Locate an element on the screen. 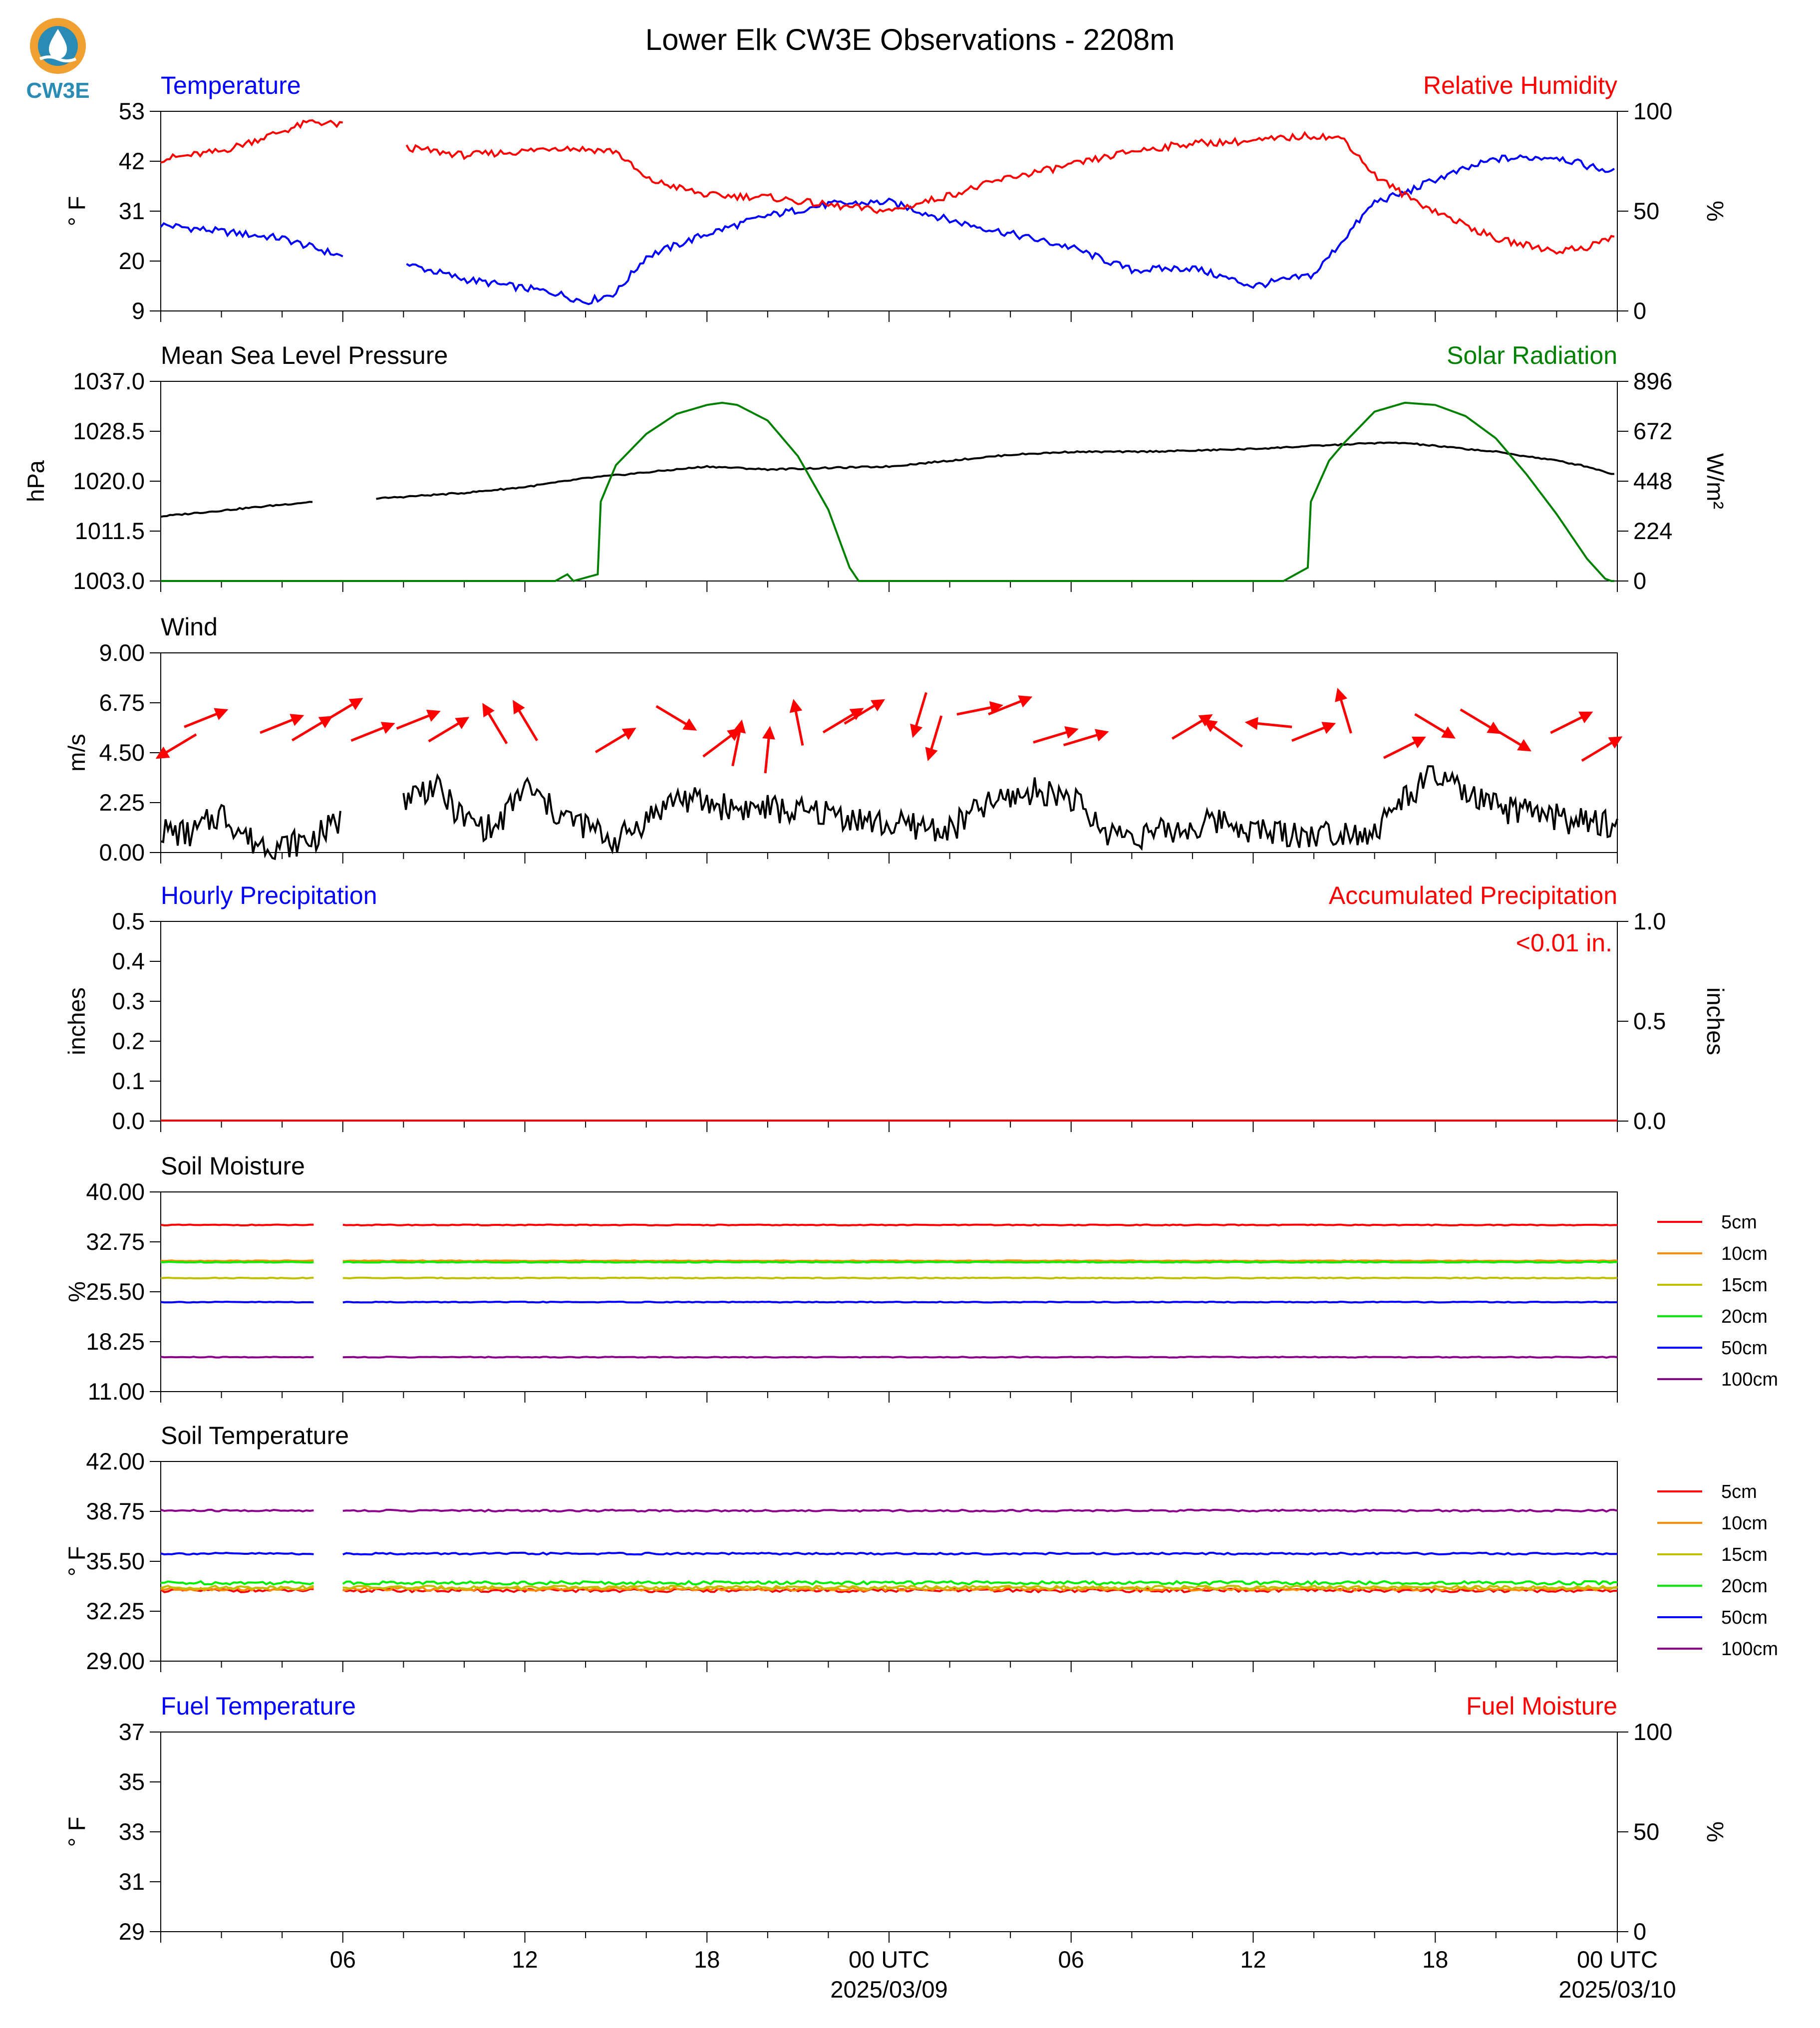 The width and height of the screenshot is (1820, 2028). y-tick-label-left: 2.25 is located at coordinates (122, 802).